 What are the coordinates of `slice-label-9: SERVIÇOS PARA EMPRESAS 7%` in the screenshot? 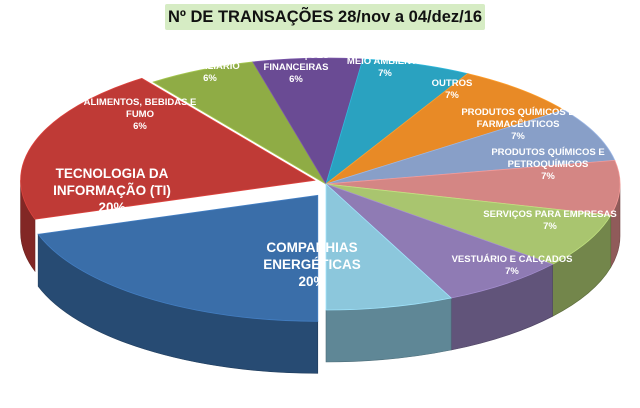 It's located at (549, 220).